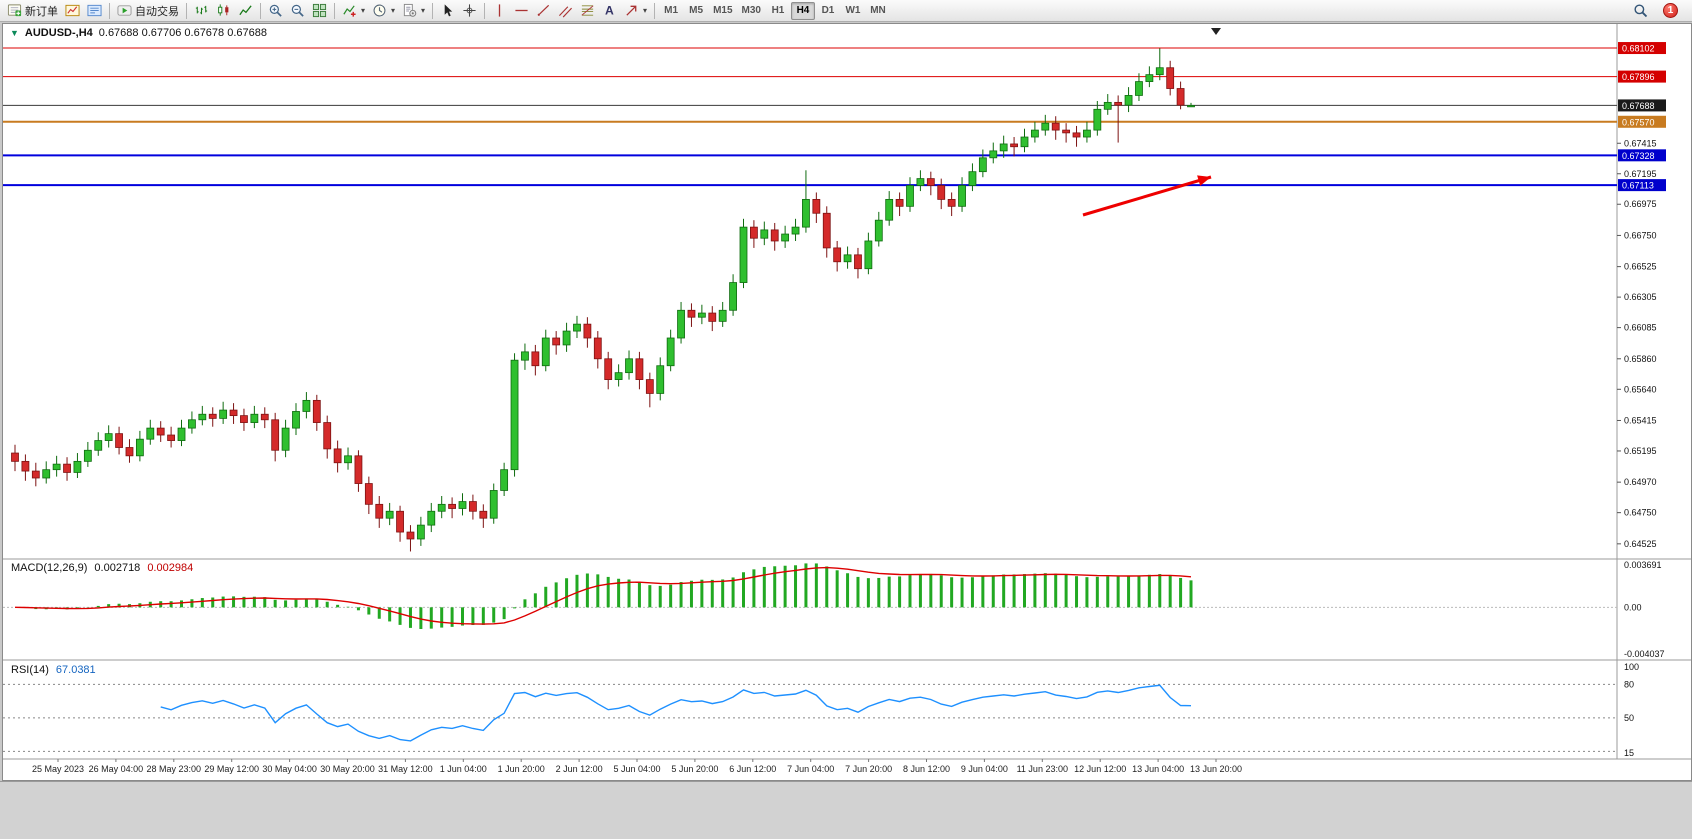  I want to click on price-axis-label: 0.66085, so click(1640, 328).